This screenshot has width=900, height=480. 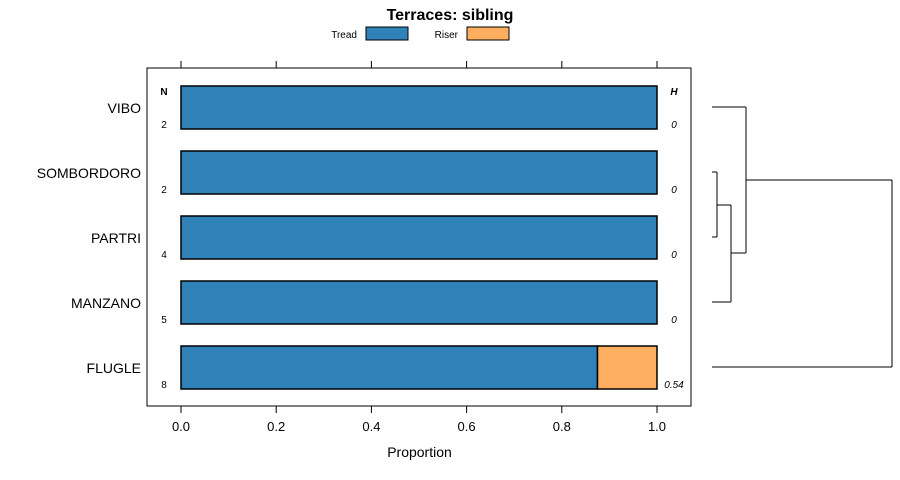 What do you see at coordinates (450, 15) in the screenshot?
I see `chart-title: Terraces: sibling` at bounding box center [450, 15].